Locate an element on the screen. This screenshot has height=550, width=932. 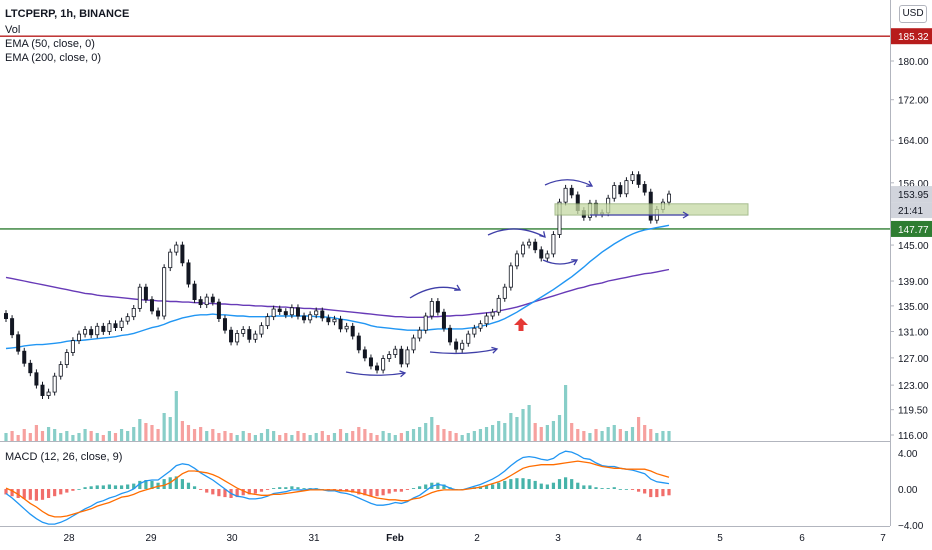
macd-tick-label: 0.00 is located at coordinates (908, 490).